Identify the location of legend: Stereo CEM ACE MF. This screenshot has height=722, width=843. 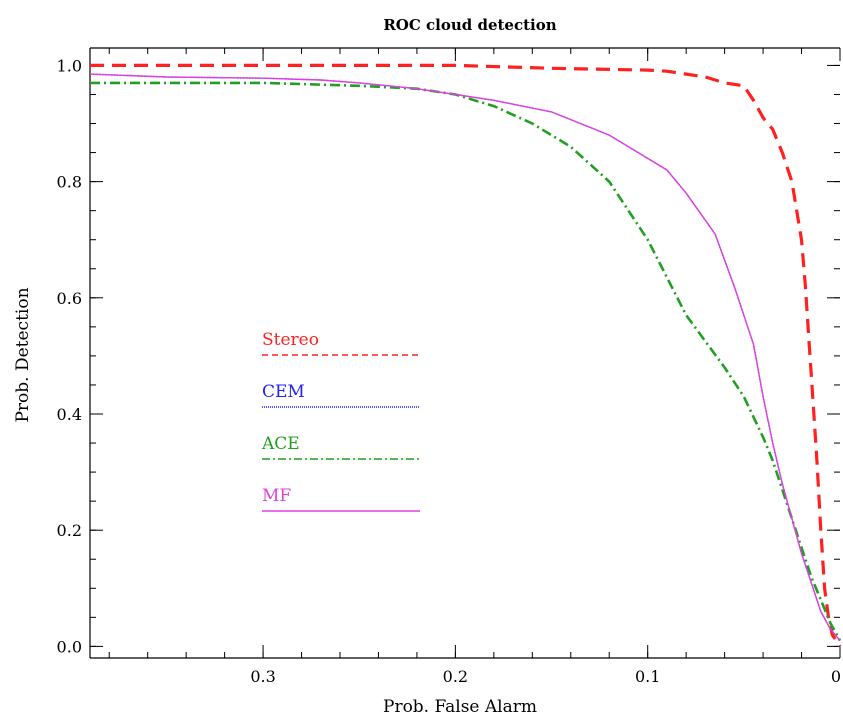
(340, 421).